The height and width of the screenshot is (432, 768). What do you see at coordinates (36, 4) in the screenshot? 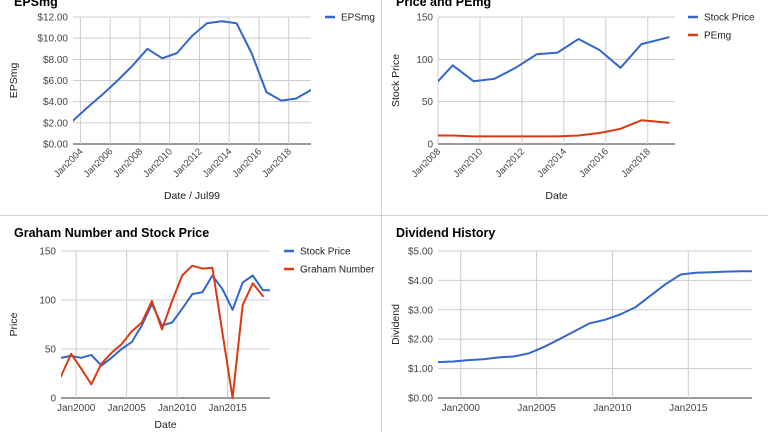
I see `chart-title: EPSmg` at bounding box center [36, 4].